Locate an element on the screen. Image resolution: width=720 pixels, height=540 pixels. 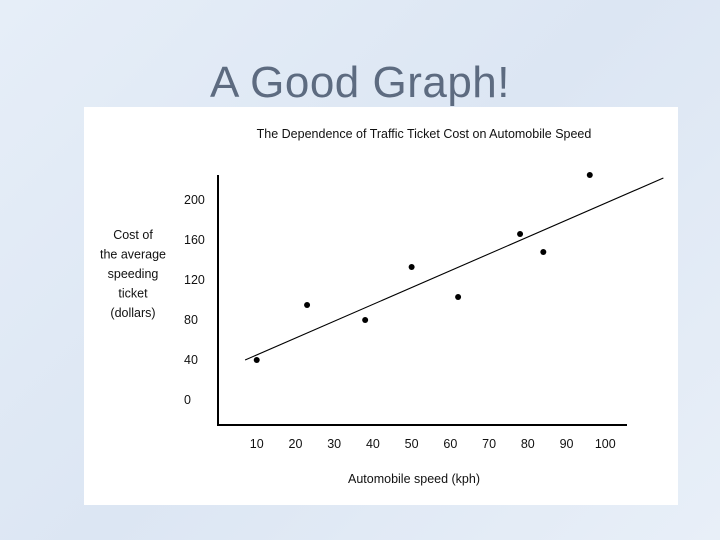
slide-title: A Good Graph! is located at coordinates (360, 82).